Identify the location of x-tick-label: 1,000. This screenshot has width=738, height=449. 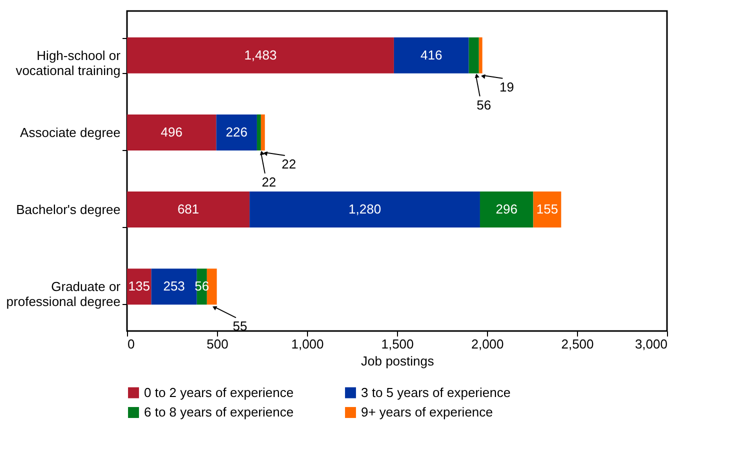
(307, 344).